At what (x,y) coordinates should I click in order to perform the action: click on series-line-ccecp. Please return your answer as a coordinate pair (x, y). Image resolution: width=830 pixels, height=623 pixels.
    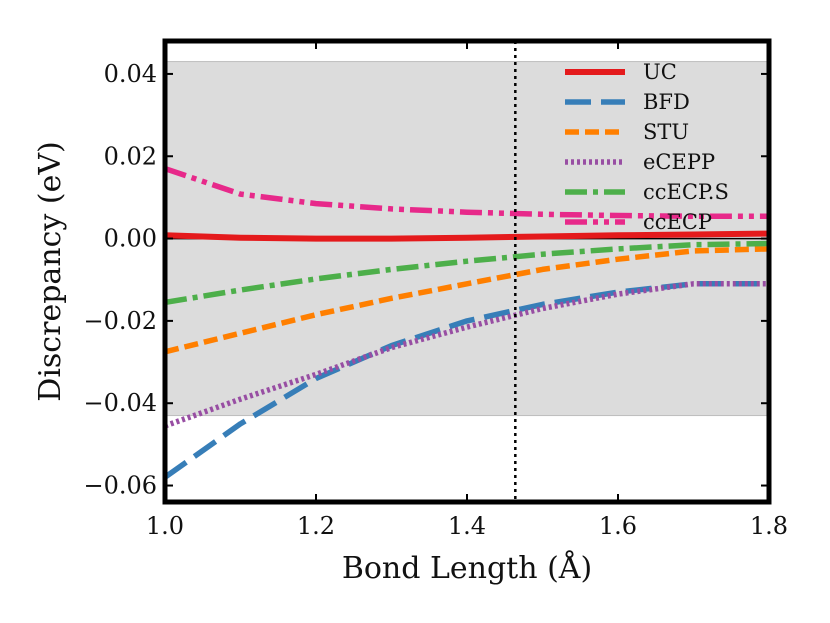
    Looking at the image, I should click on (467, 192).